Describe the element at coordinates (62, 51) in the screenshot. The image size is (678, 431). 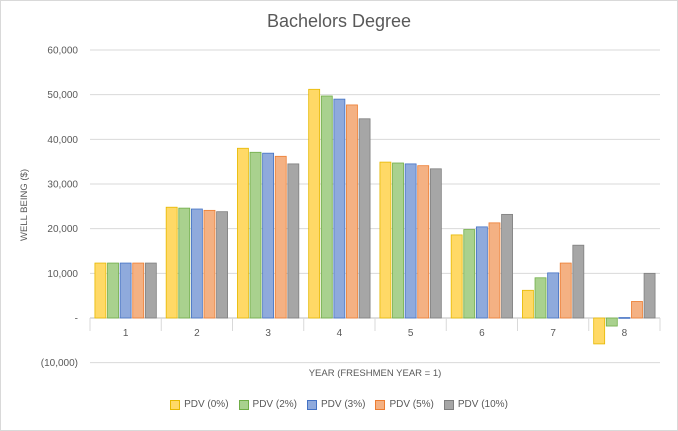
I see `y-tick-label: 60,000` at that location.